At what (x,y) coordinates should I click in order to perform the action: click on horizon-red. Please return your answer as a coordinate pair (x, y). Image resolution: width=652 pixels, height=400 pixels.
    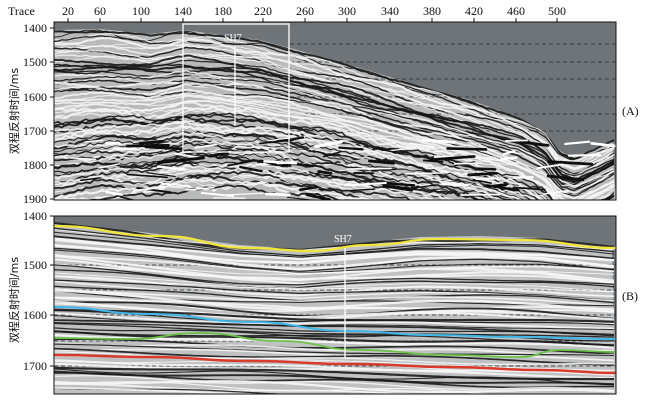
    Looking at the image, I should click on (335, 364).